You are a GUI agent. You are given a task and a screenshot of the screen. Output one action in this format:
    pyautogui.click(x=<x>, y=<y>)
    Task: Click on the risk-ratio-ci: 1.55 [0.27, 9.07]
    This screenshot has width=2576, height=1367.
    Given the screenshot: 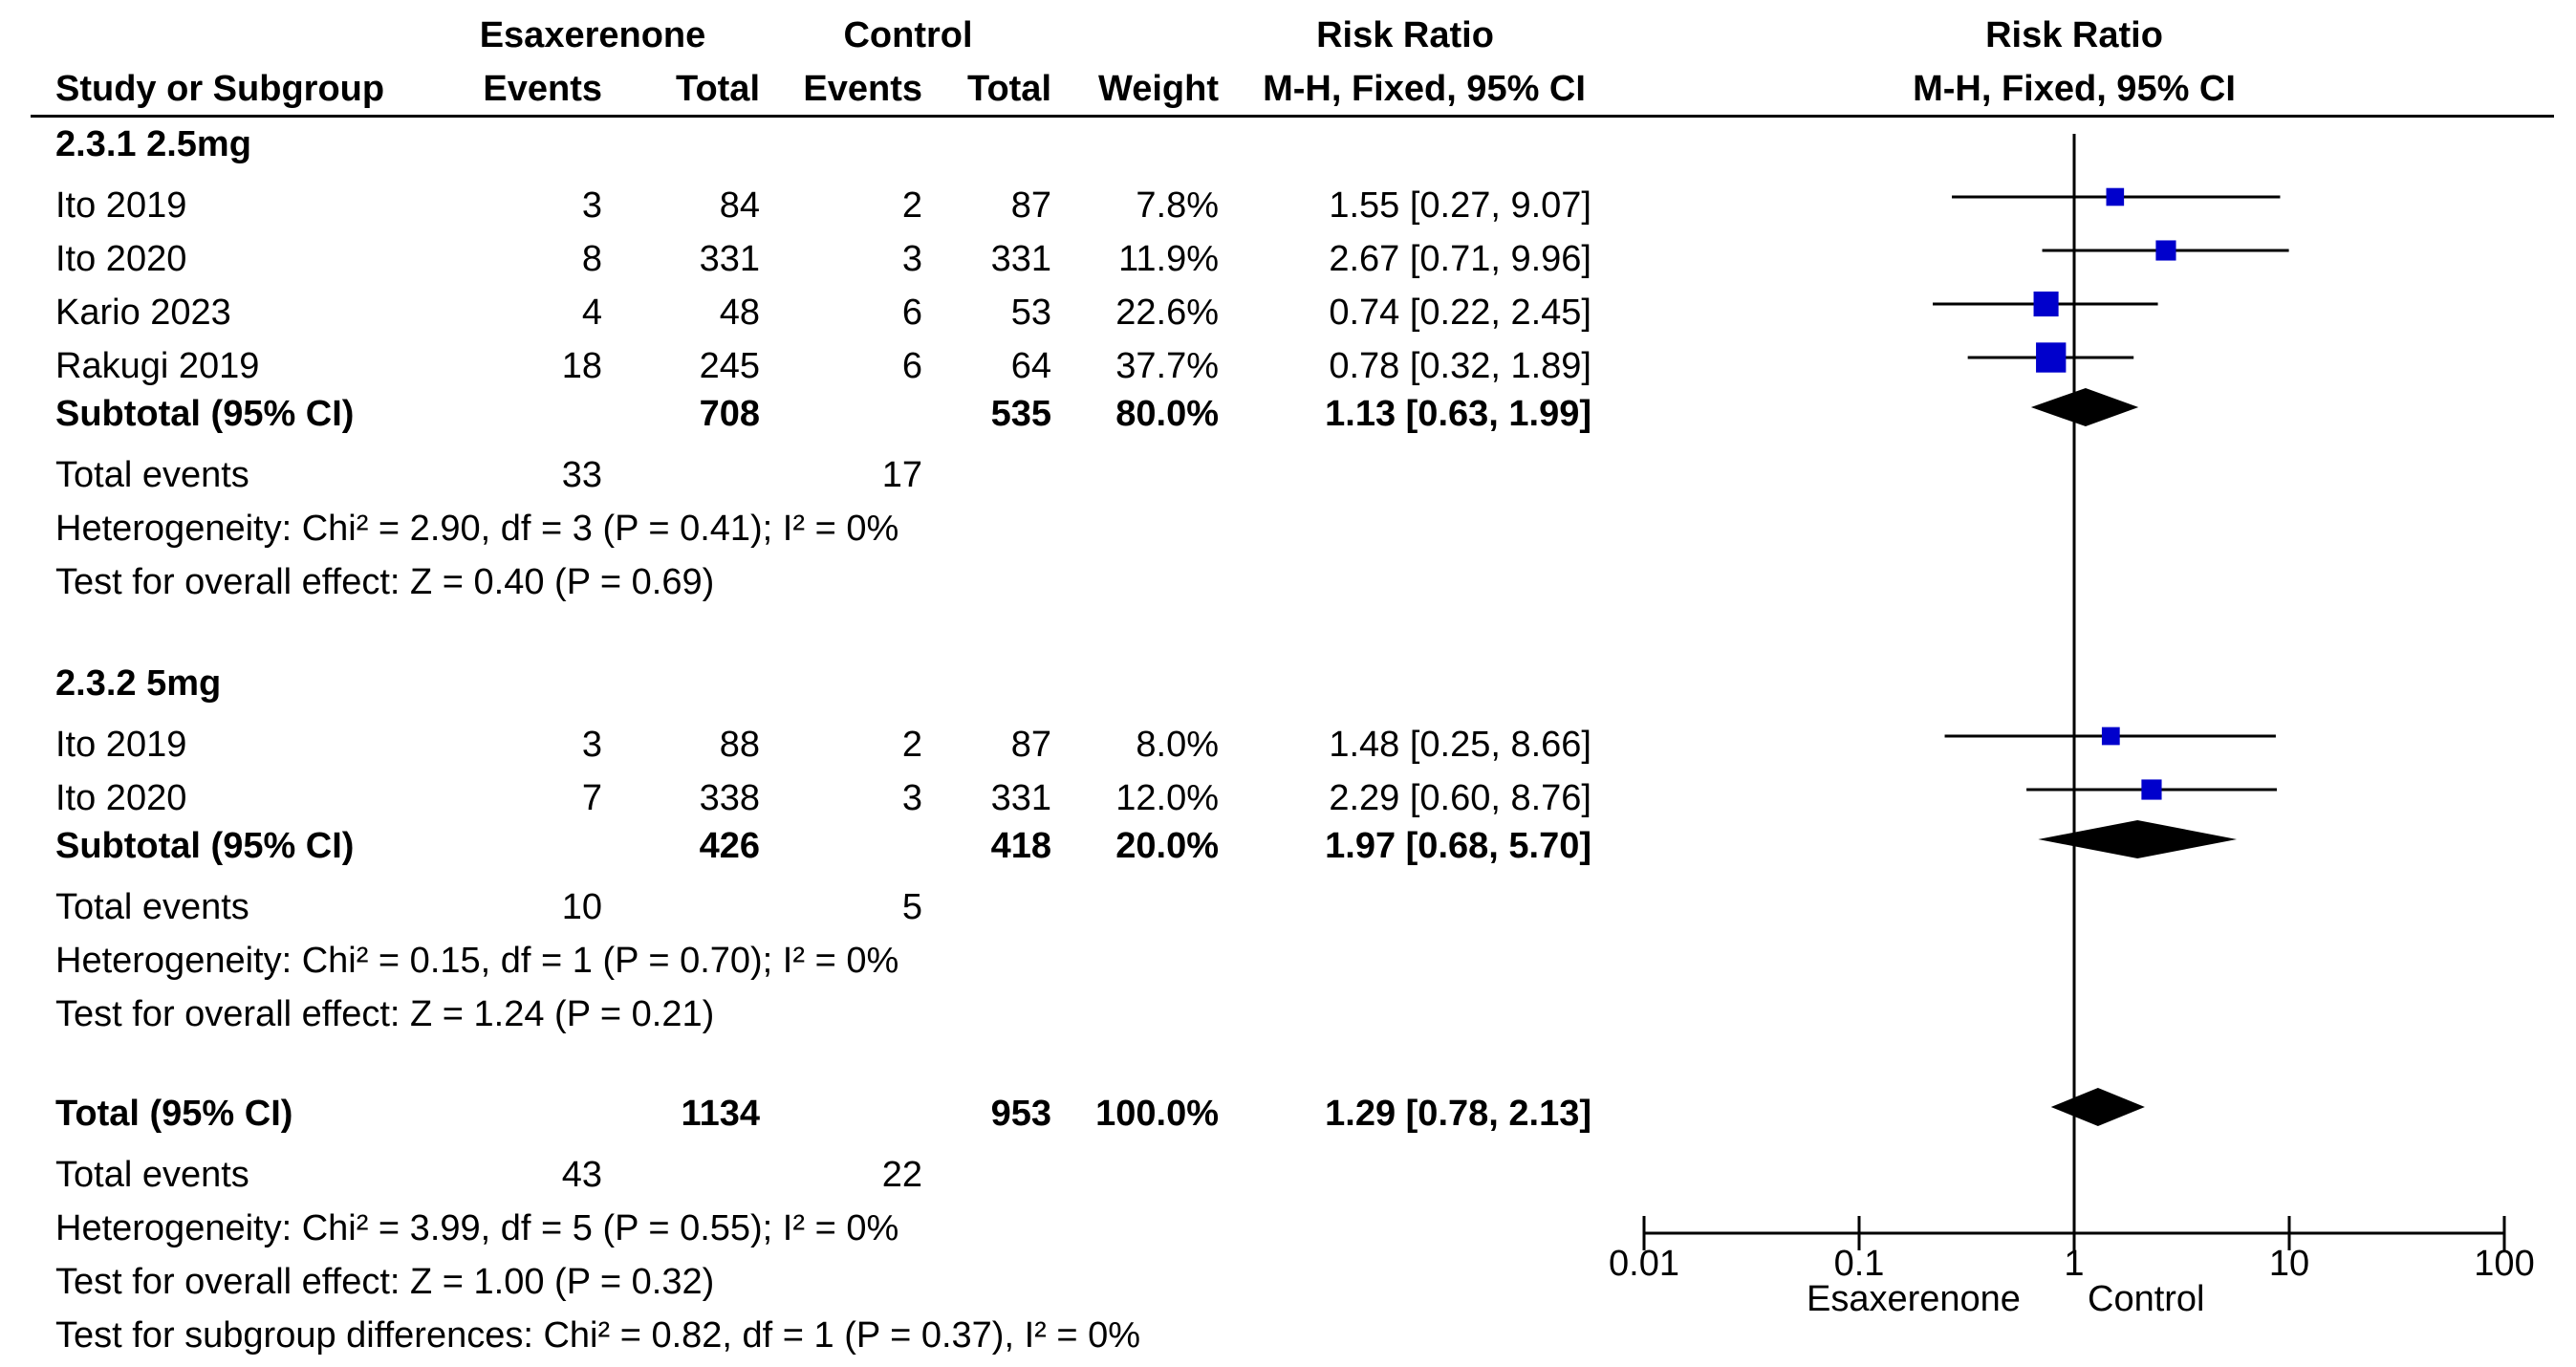 What is the action you would take?
    pyautogui.click(x=1460, y=205)
    